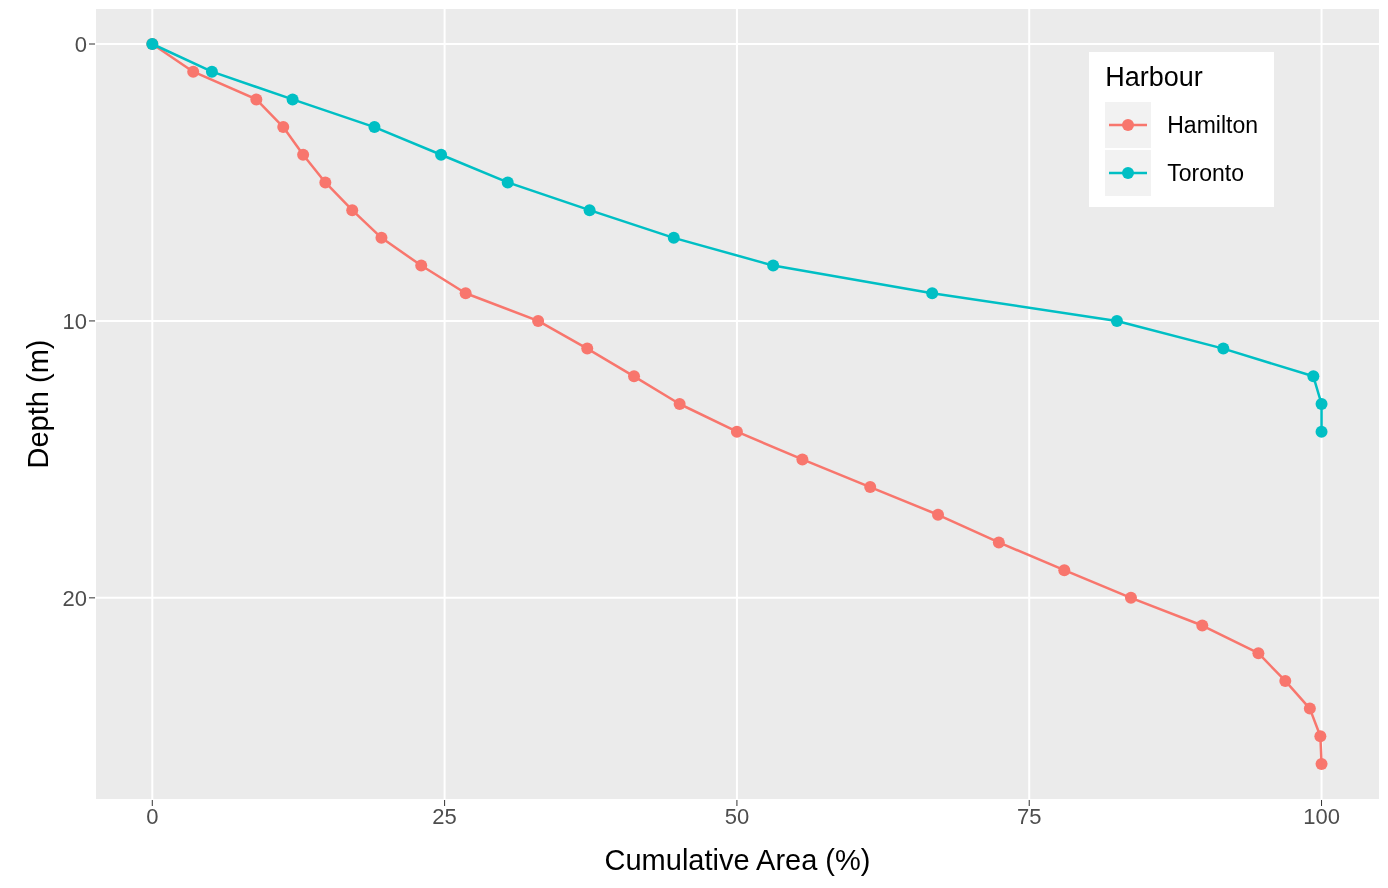  What do you see at coordinates (74, 321) in the screenshot?
I see `y-tick-label: 10` at bounding box center [74, 321].